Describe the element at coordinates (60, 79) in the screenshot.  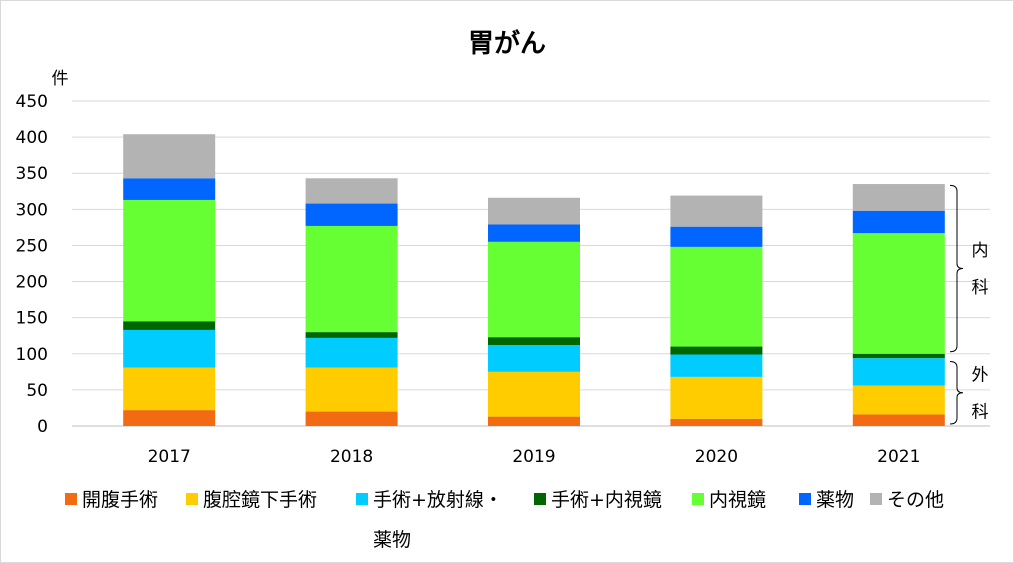
I see `y-axis-unit-label: 件` at that location.